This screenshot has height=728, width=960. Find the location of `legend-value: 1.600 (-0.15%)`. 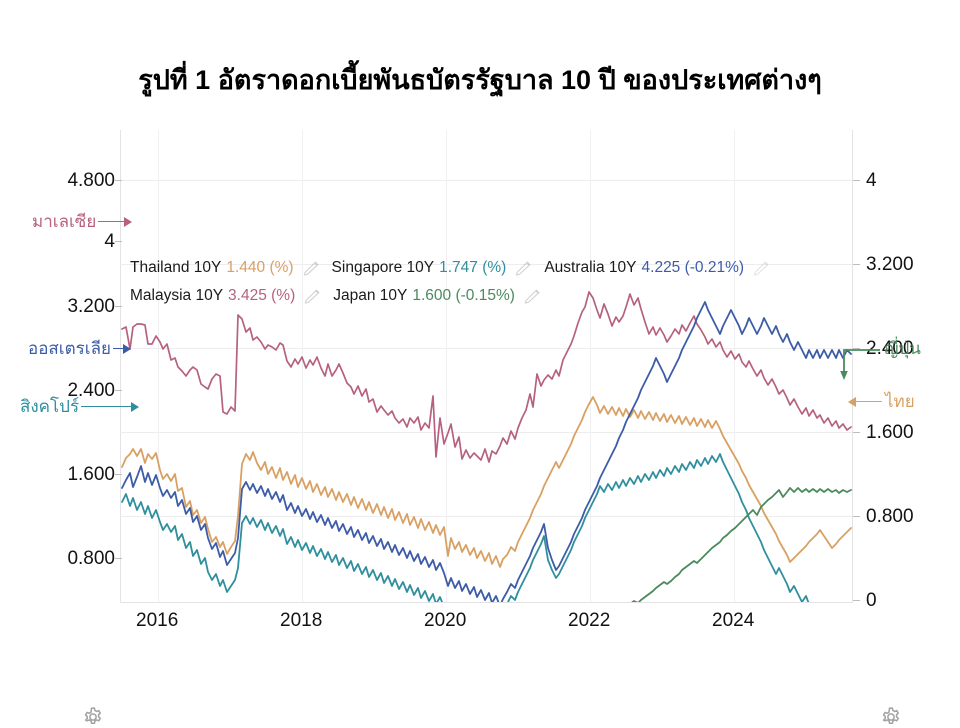

legend-value: 1.600 (-0.15%) is located at coordinates (463, 295).